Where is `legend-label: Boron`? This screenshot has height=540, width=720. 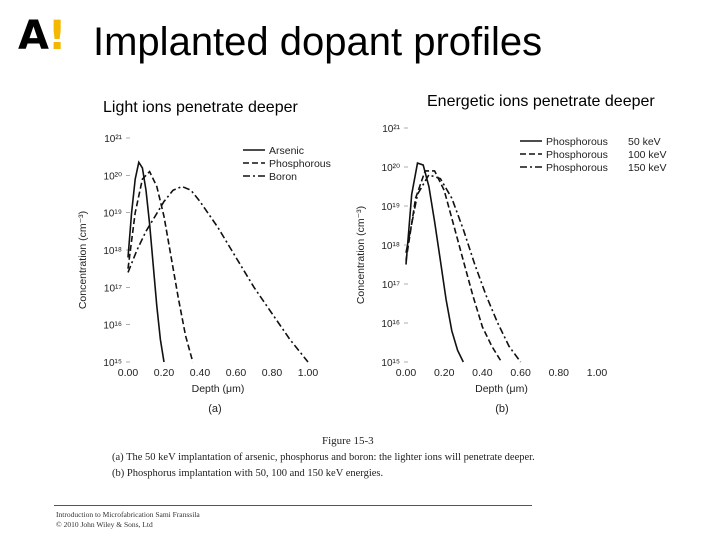 legend-label: Boron is located at coordinates (283, 177).